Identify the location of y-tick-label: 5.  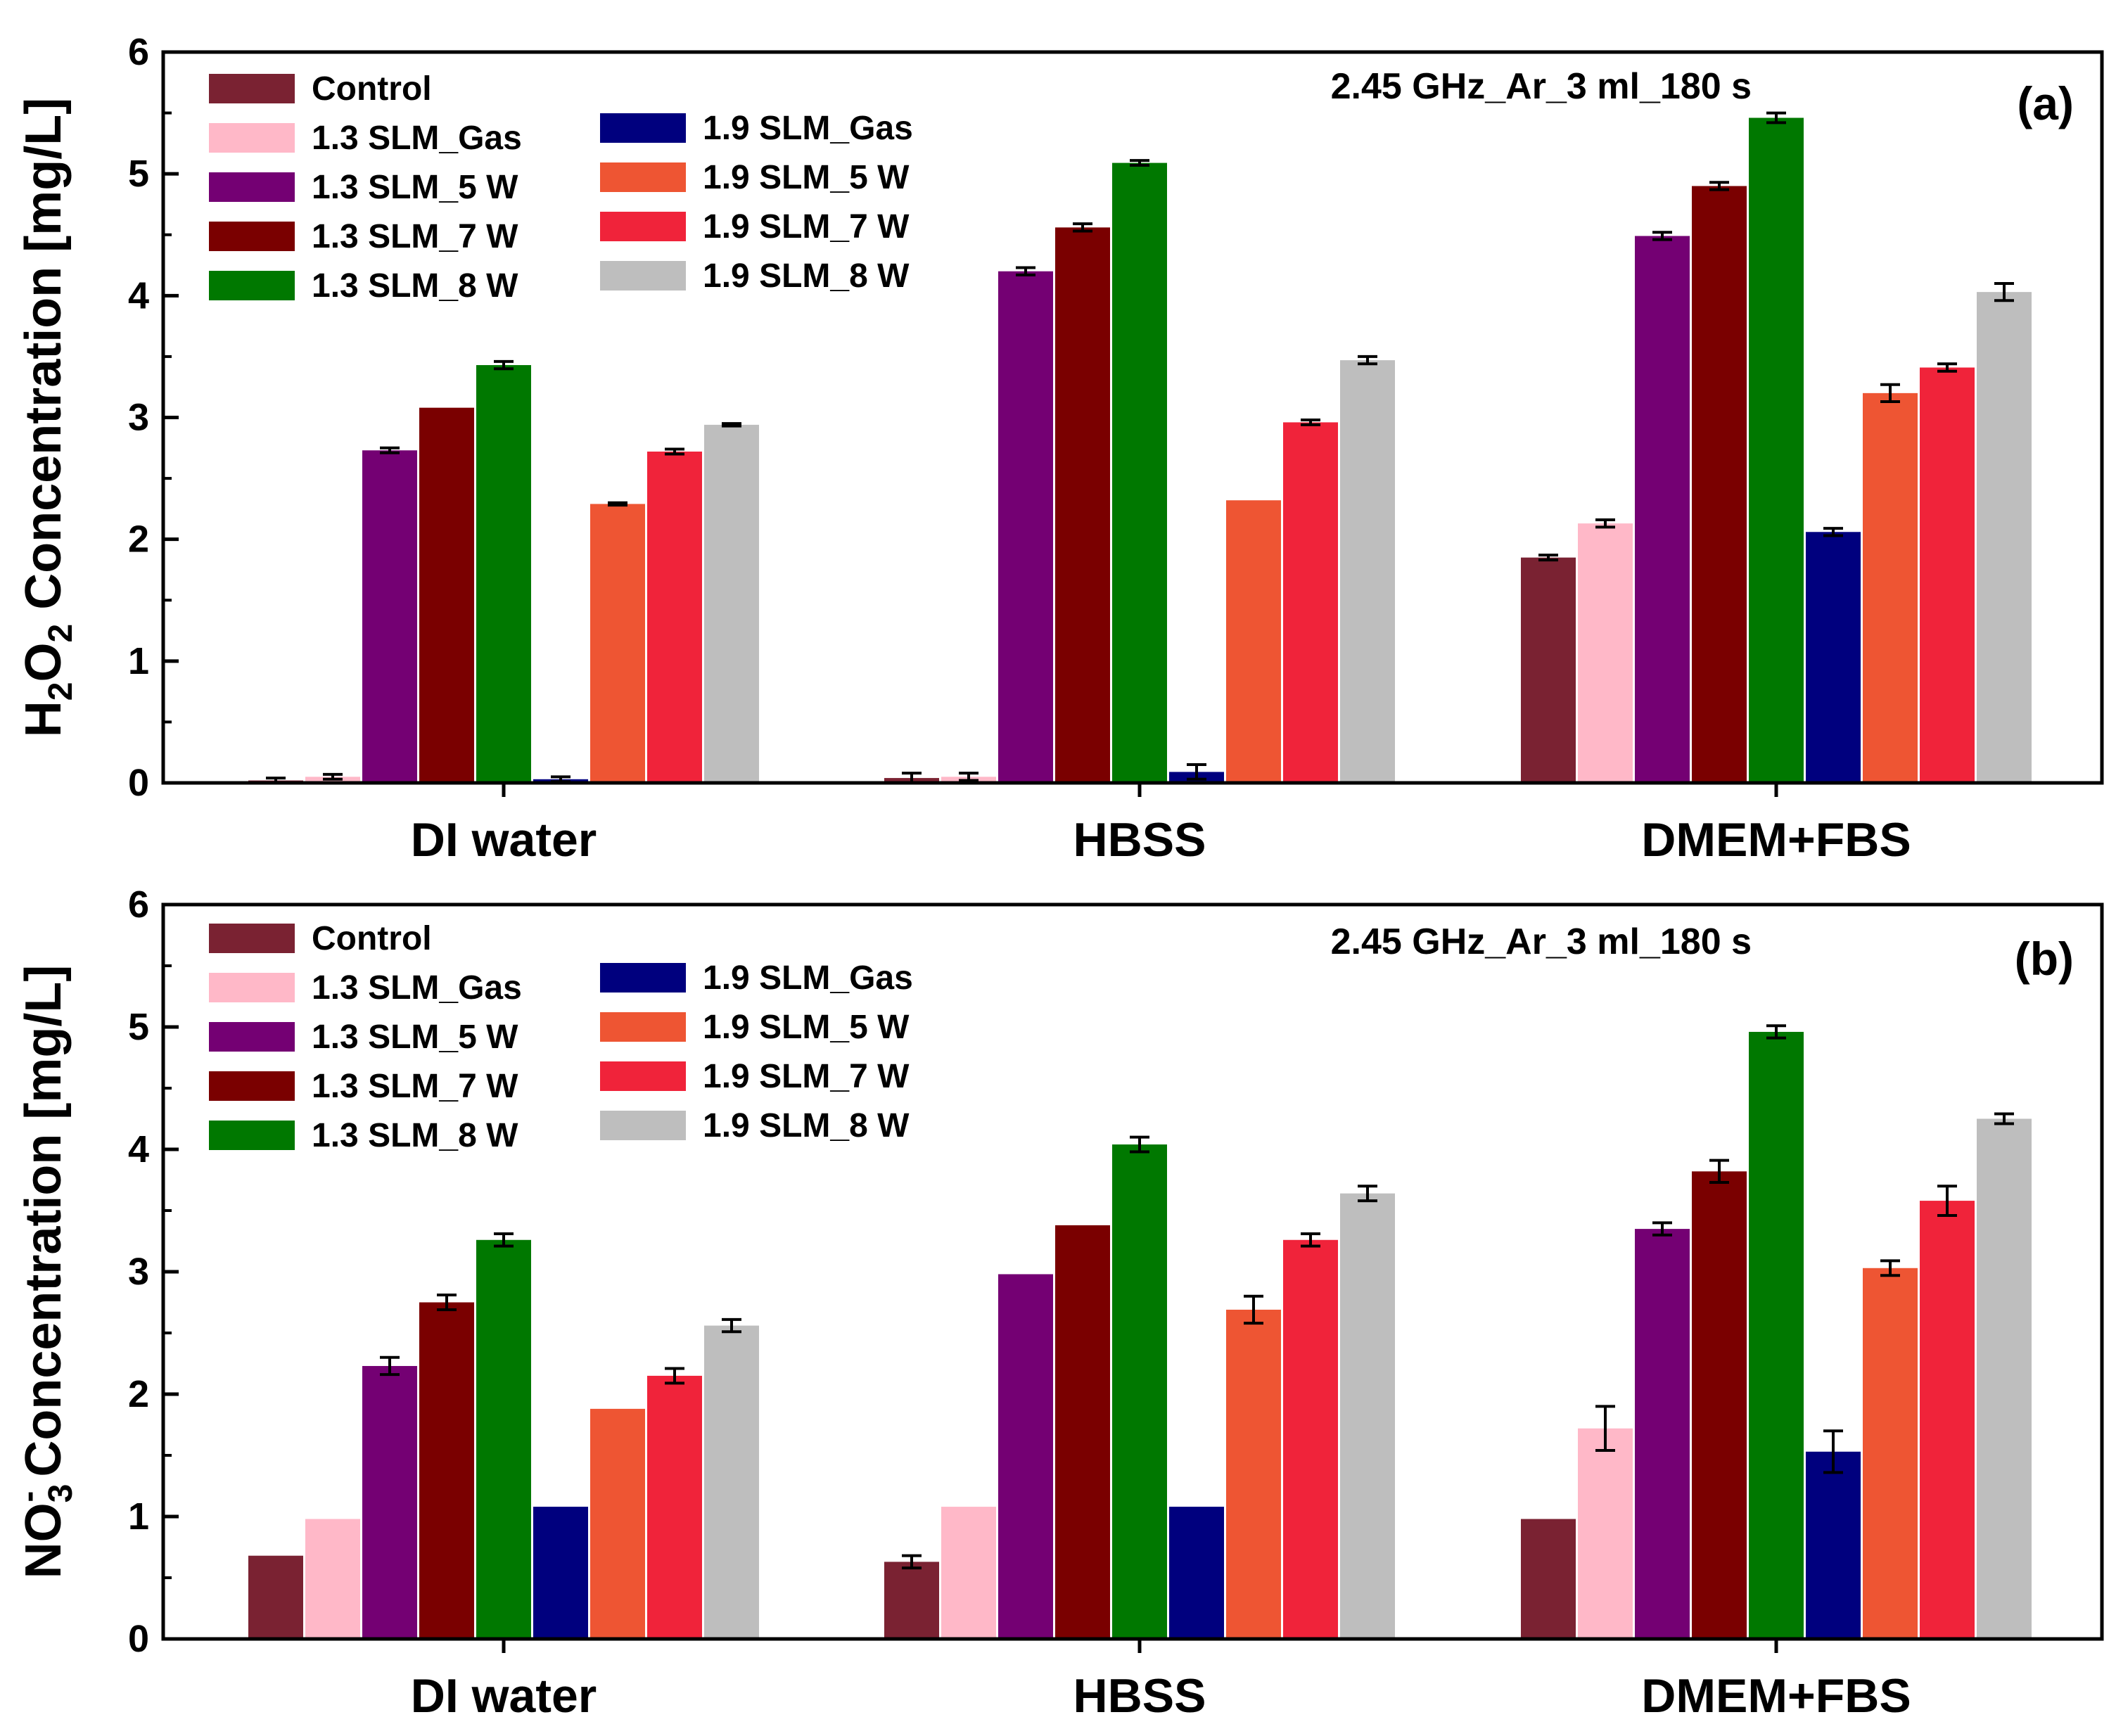
(138, 1027).